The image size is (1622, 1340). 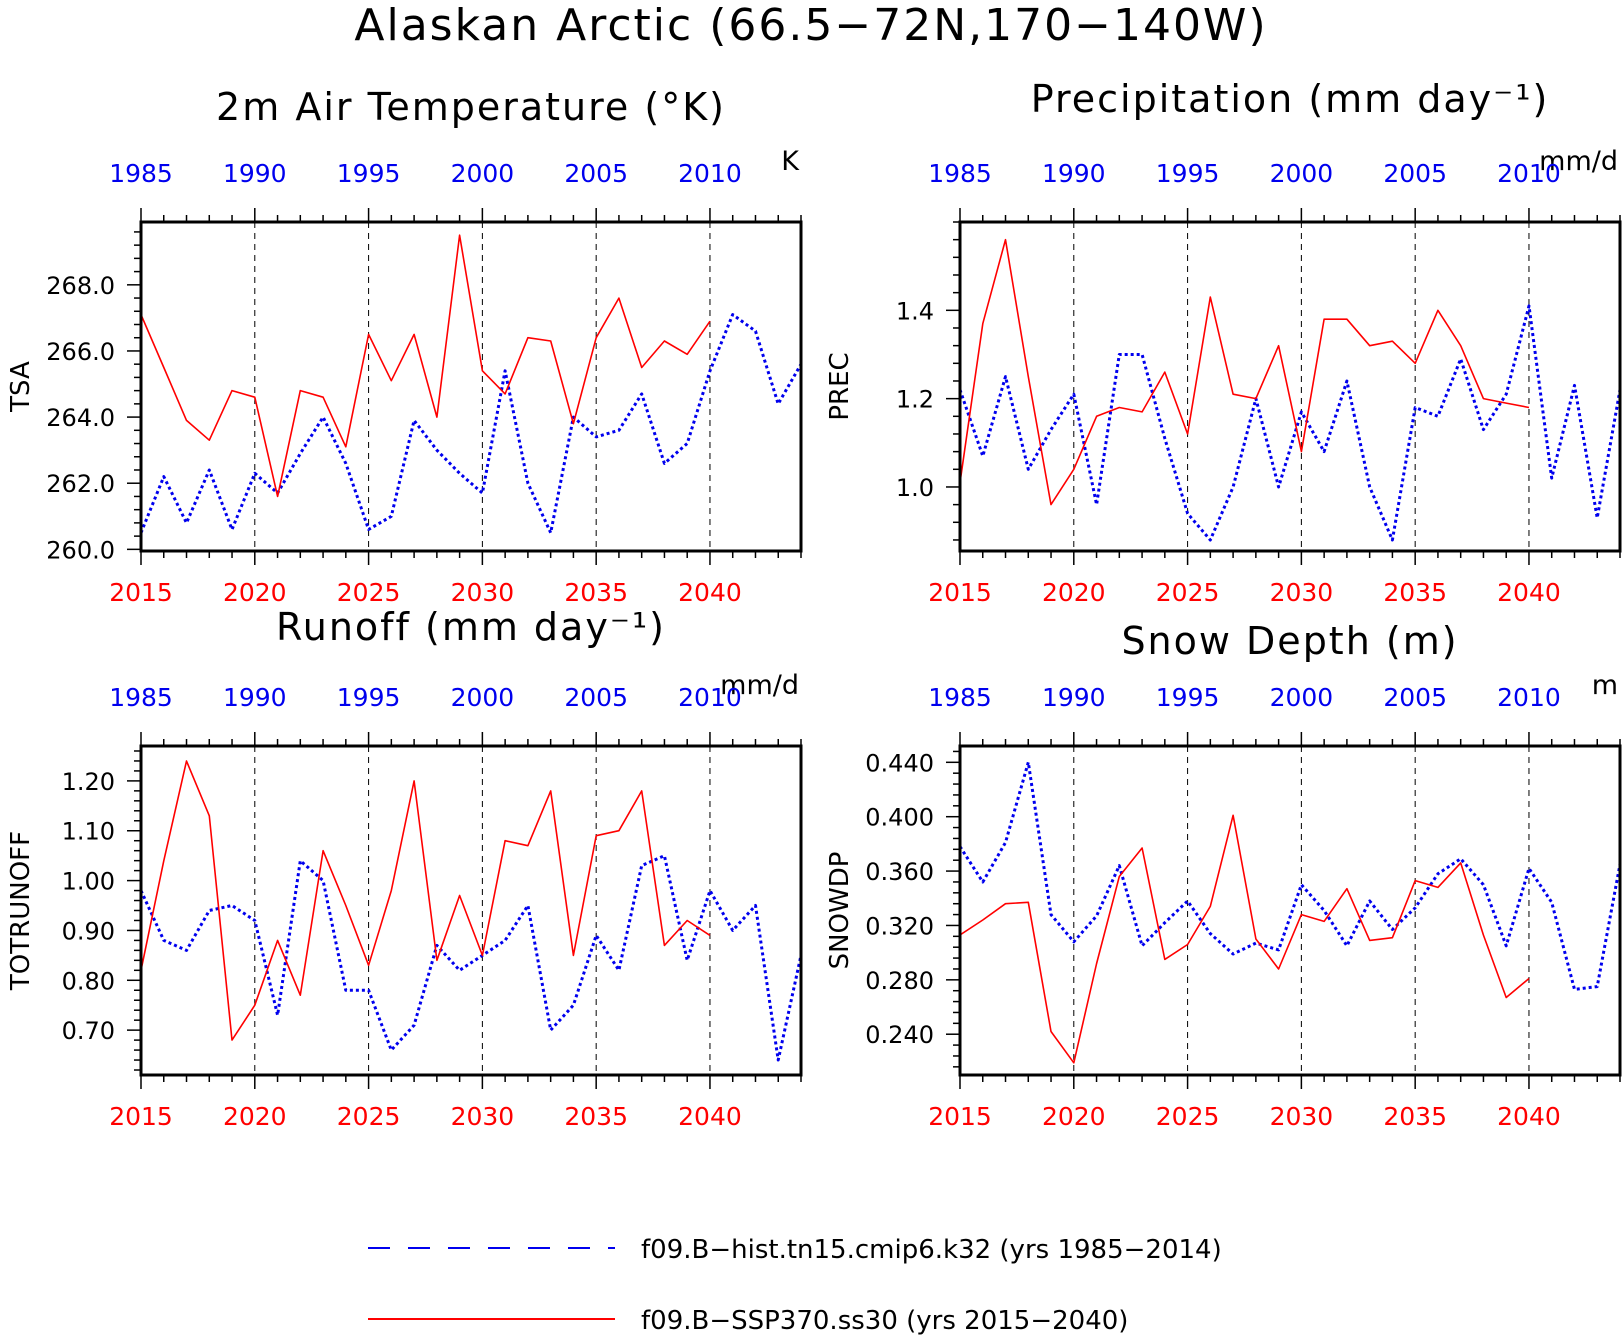 I want to click on units-label: K, so click(x=790, y=161).